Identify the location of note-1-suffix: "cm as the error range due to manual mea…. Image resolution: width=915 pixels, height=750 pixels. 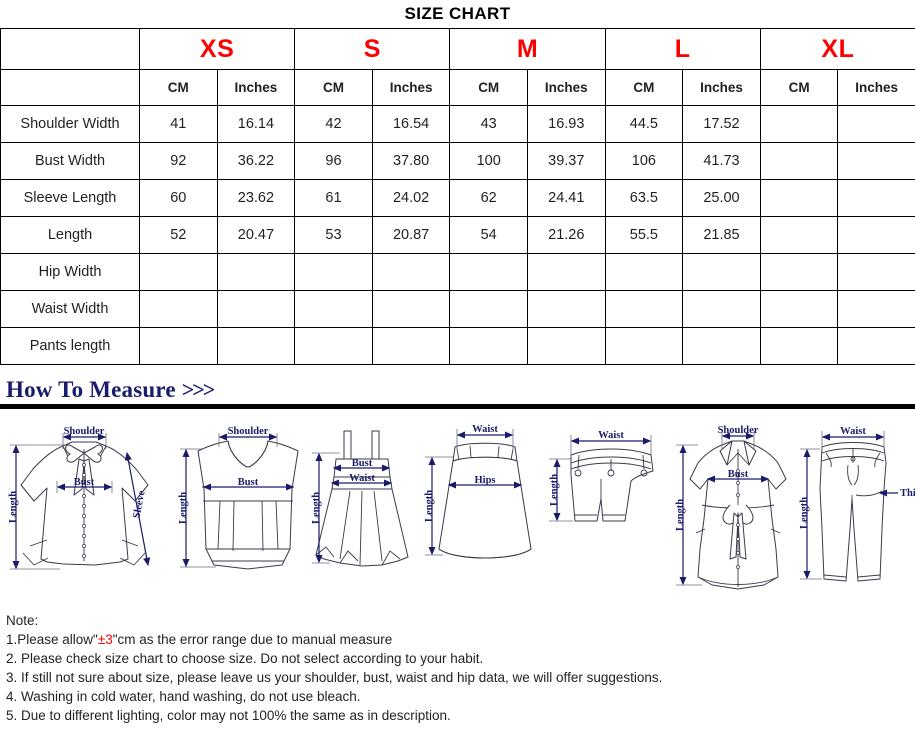
(252, 639).